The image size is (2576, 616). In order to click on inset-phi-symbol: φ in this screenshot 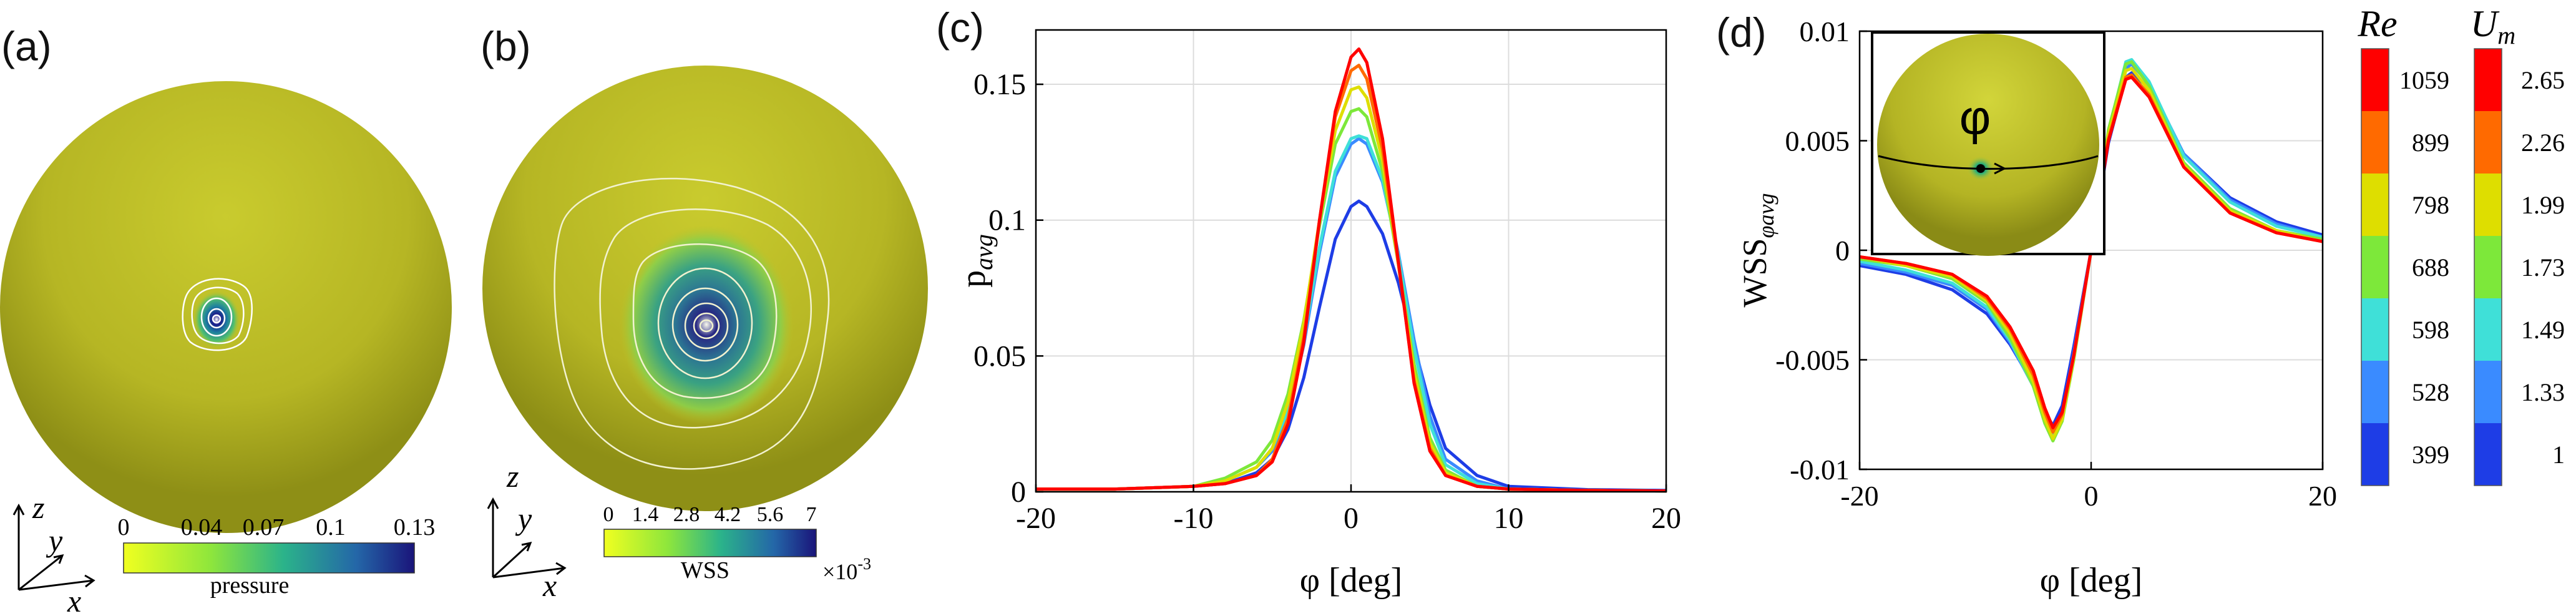, I will do `click(1975, 118)`.